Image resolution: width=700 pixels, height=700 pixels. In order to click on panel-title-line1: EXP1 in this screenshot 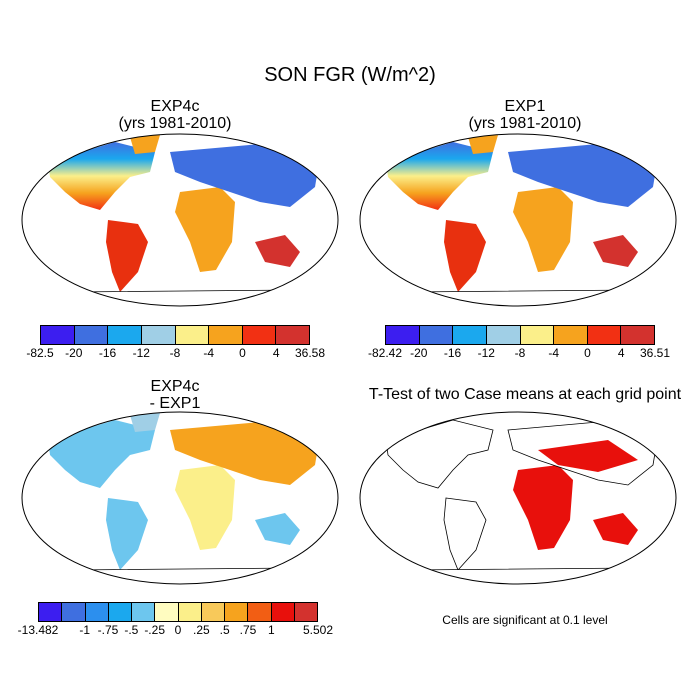, I will do `click(525, 106)`.